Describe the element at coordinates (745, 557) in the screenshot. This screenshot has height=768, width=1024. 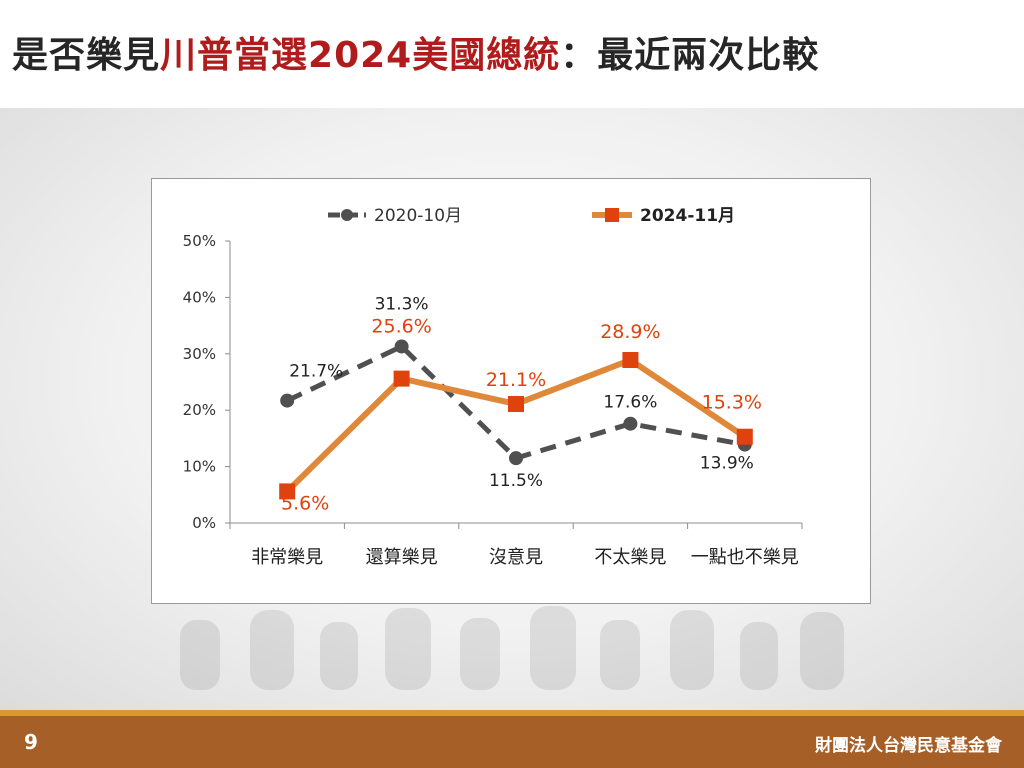
I see `x-tick-label: 一點也不樂見` at that location.